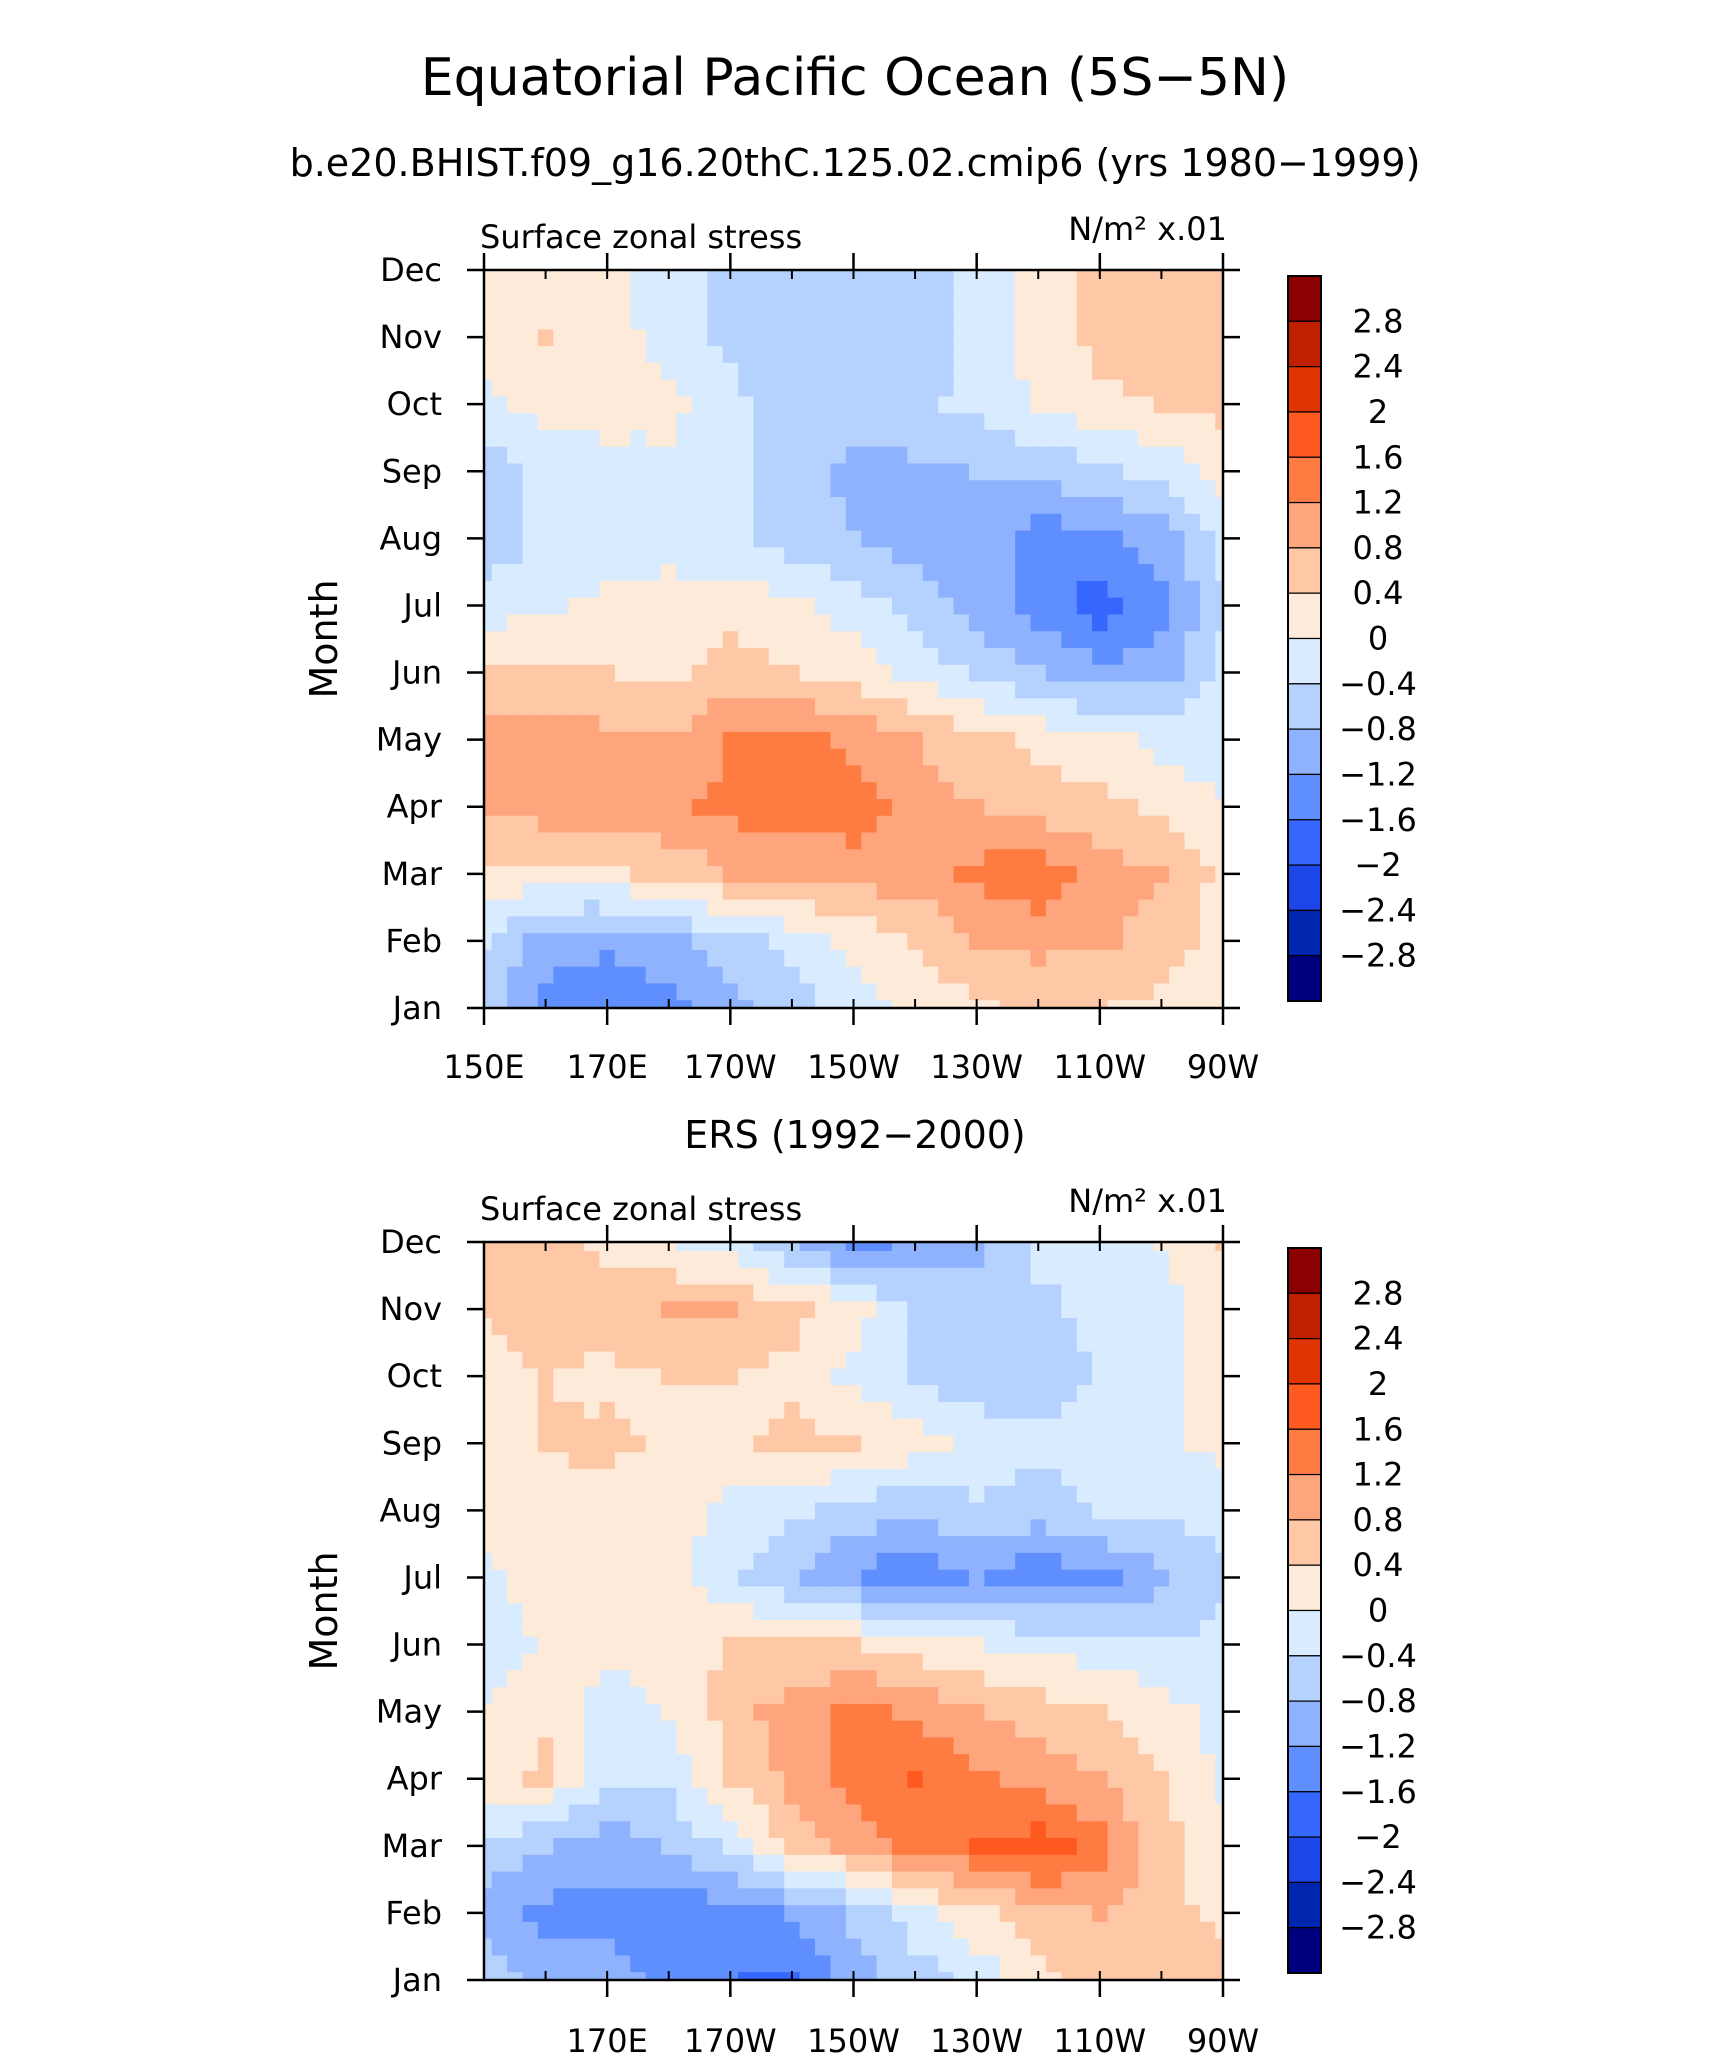 The image size is (1710, 2063). What do you see at coordinates (409, 1712) in the screenshot?
I see `y-tick-label: May` at bounding box center [409, 1712].